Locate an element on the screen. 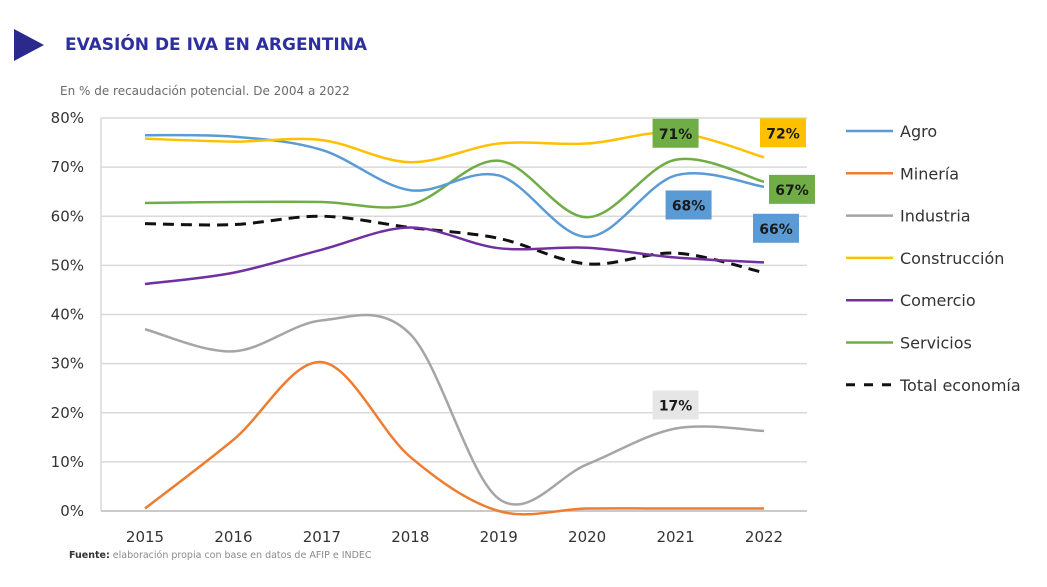  data-label: 71% is located at coordinates (676, 135).